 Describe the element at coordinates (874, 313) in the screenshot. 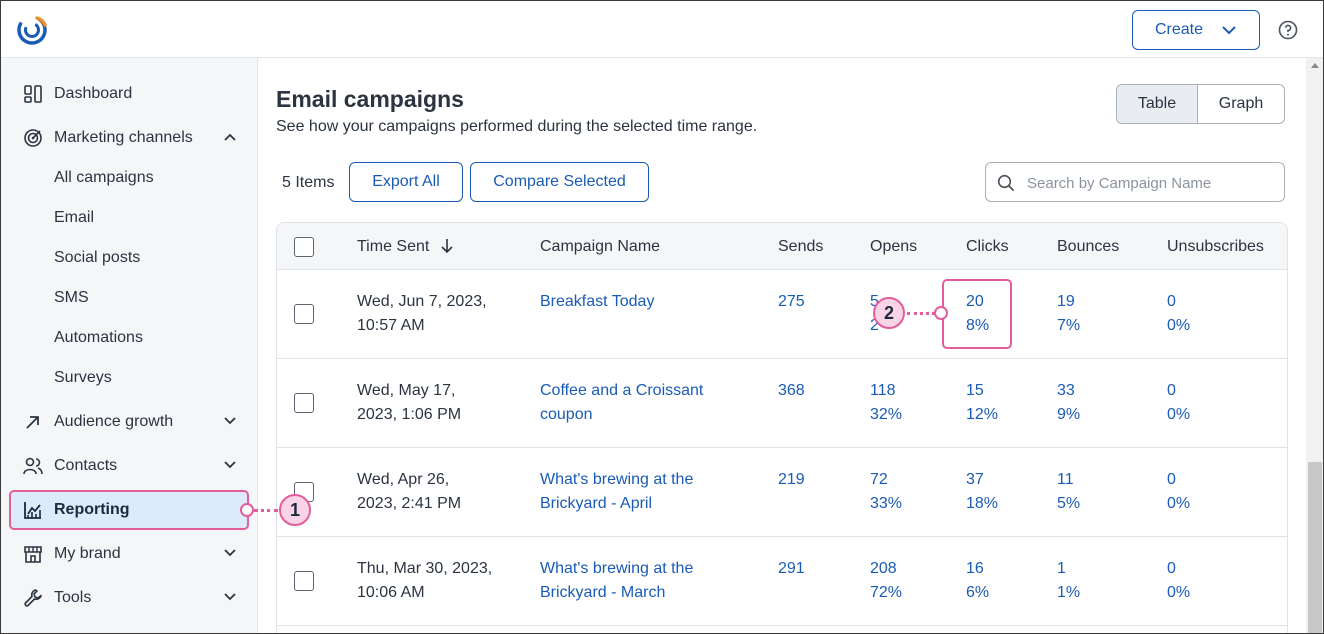

I see `opens-link: 5 2` at that location.